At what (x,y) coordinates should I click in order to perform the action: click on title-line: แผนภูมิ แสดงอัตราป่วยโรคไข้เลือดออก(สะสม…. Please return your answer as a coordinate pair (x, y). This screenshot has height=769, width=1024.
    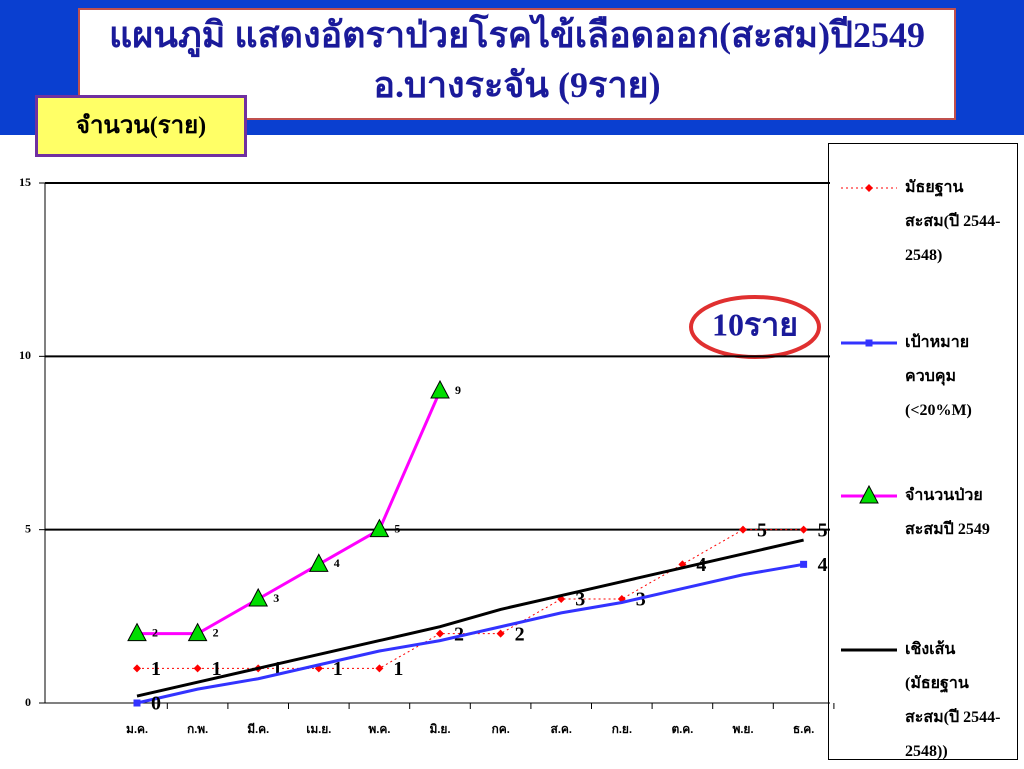
    Looking at the image, I should click on (517, 35).